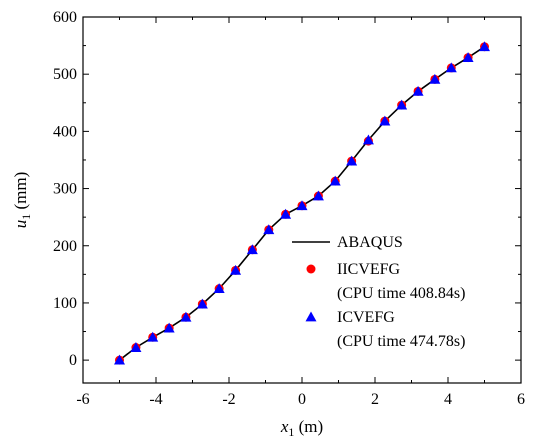  I want to click on y-tick-label: 0, so click(73, 360).